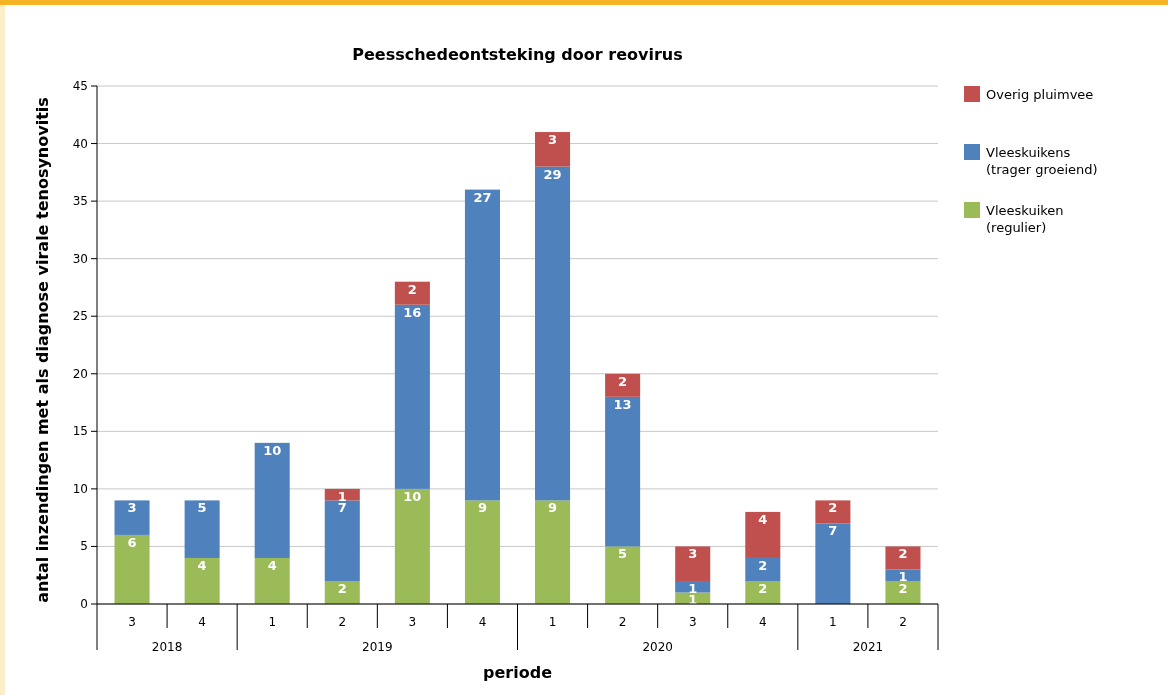 This screenshot has height=695, width=1168. I want to click on y-tick-label: 5, so click(84, 546).